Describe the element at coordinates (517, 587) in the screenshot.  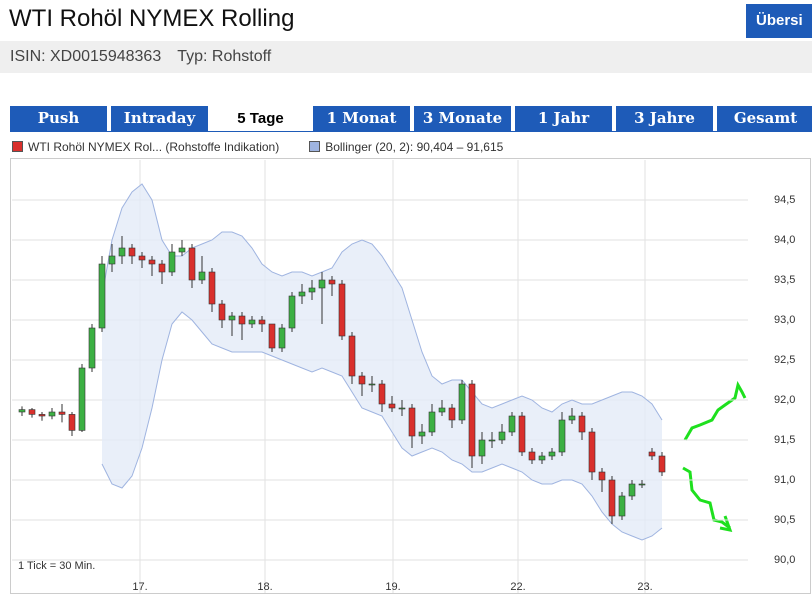
I see `x-tick-label: 22.` at that location.